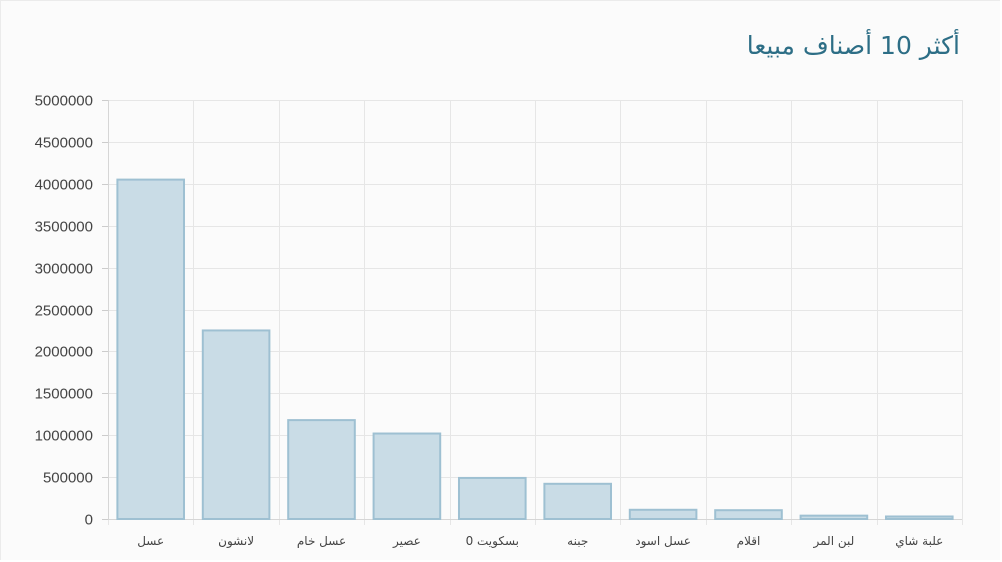 The width and height of the screenshot is (1002, 562). What do you see at coordinates (321, 541) in the screenshot?
I see `x-category-label: عسل خام` at bounding box center [321, 541].